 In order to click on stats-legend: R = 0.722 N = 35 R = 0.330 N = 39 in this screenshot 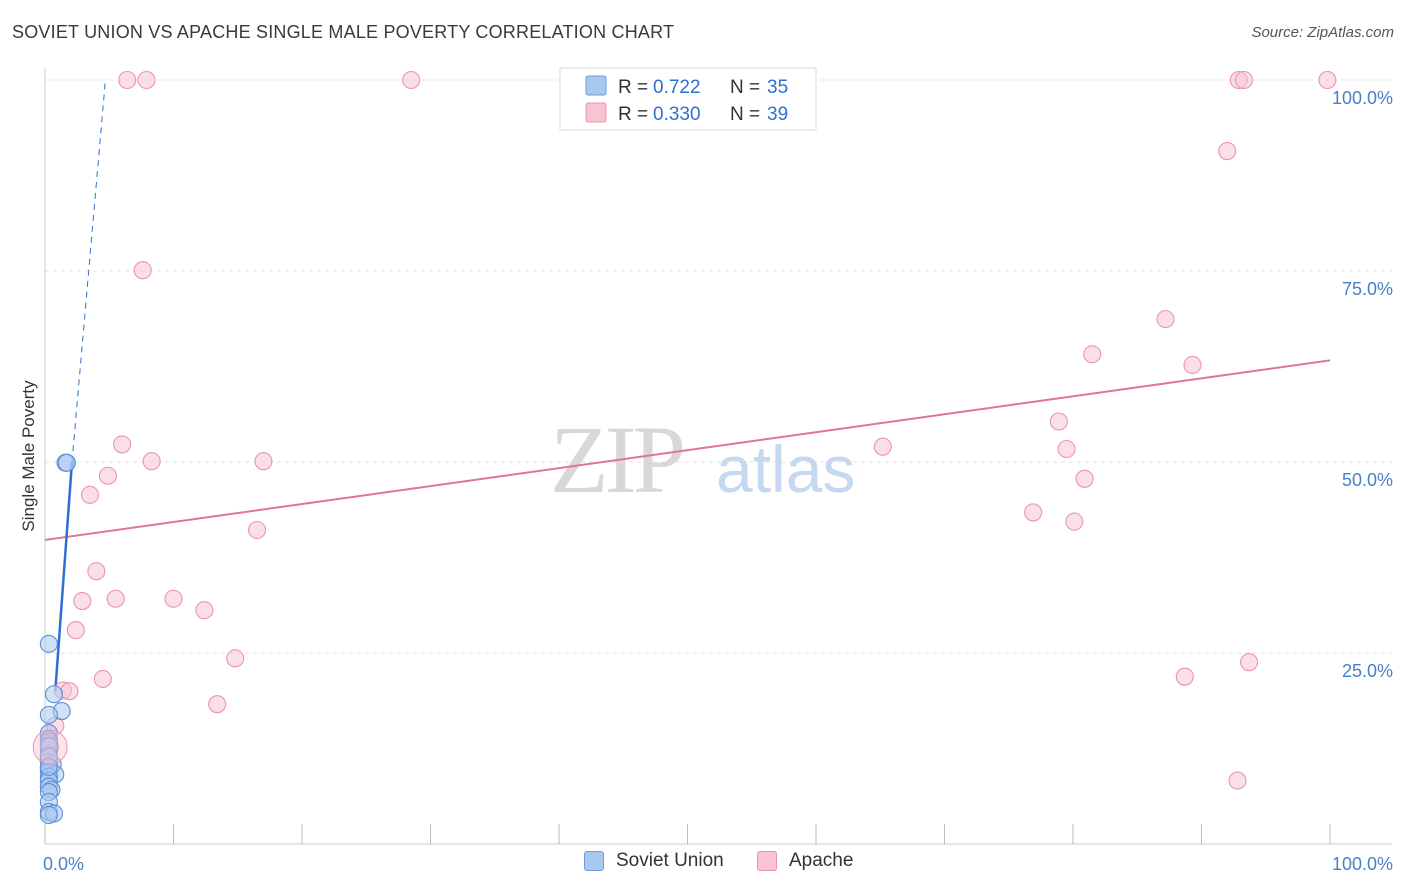, I will do `click(688, 99)`.